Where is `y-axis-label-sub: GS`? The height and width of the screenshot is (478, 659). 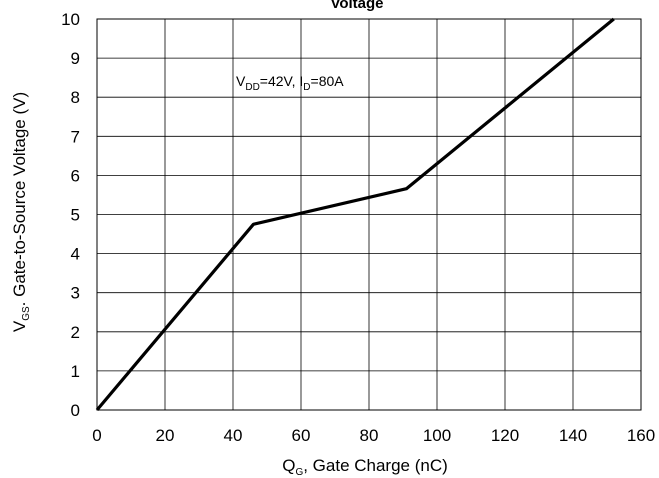 y-axis-label-sub: GS is located at coordinates (26, 313).